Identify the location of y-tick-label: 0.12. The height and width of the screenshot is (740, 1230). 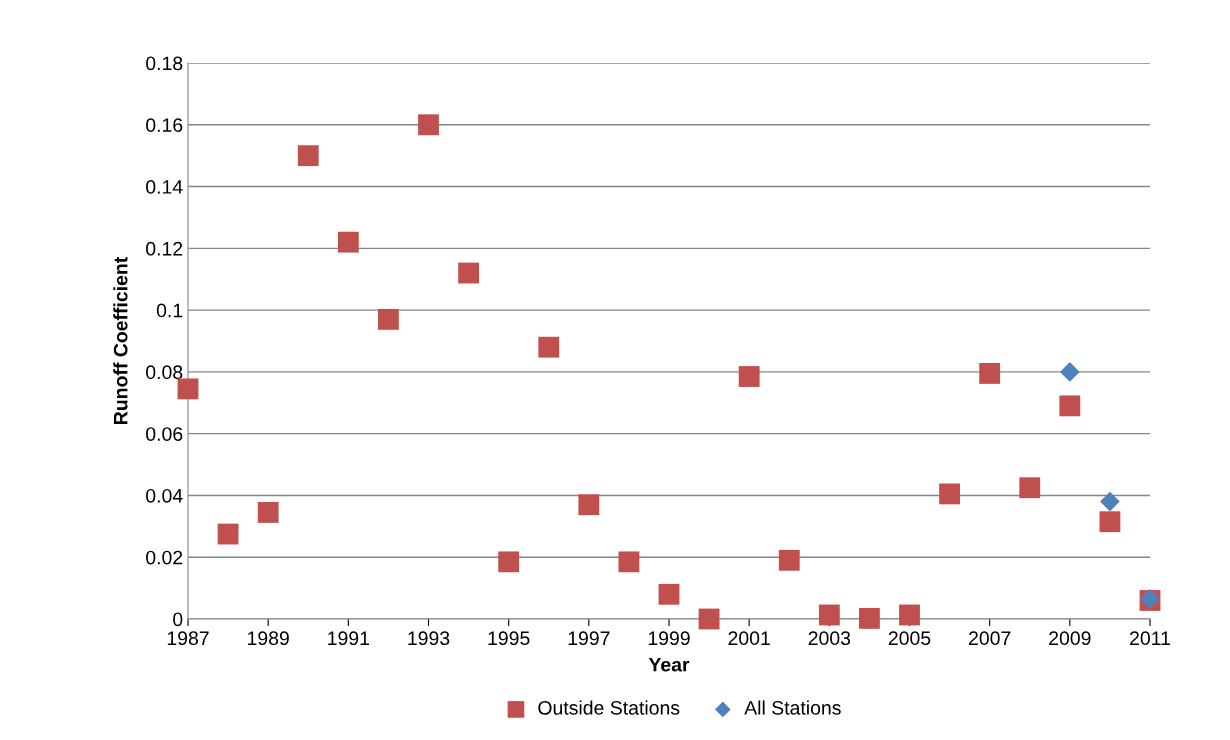
(164, 248).